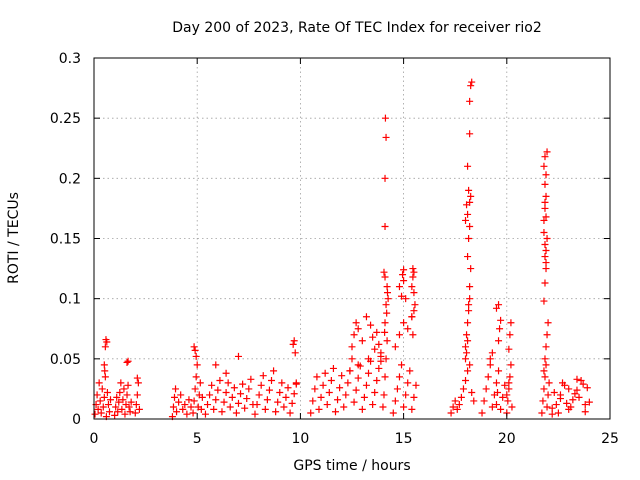 This screenshot has width=640, height=480. I want to click on y-tick-label: 0.25, so click(65, 119).